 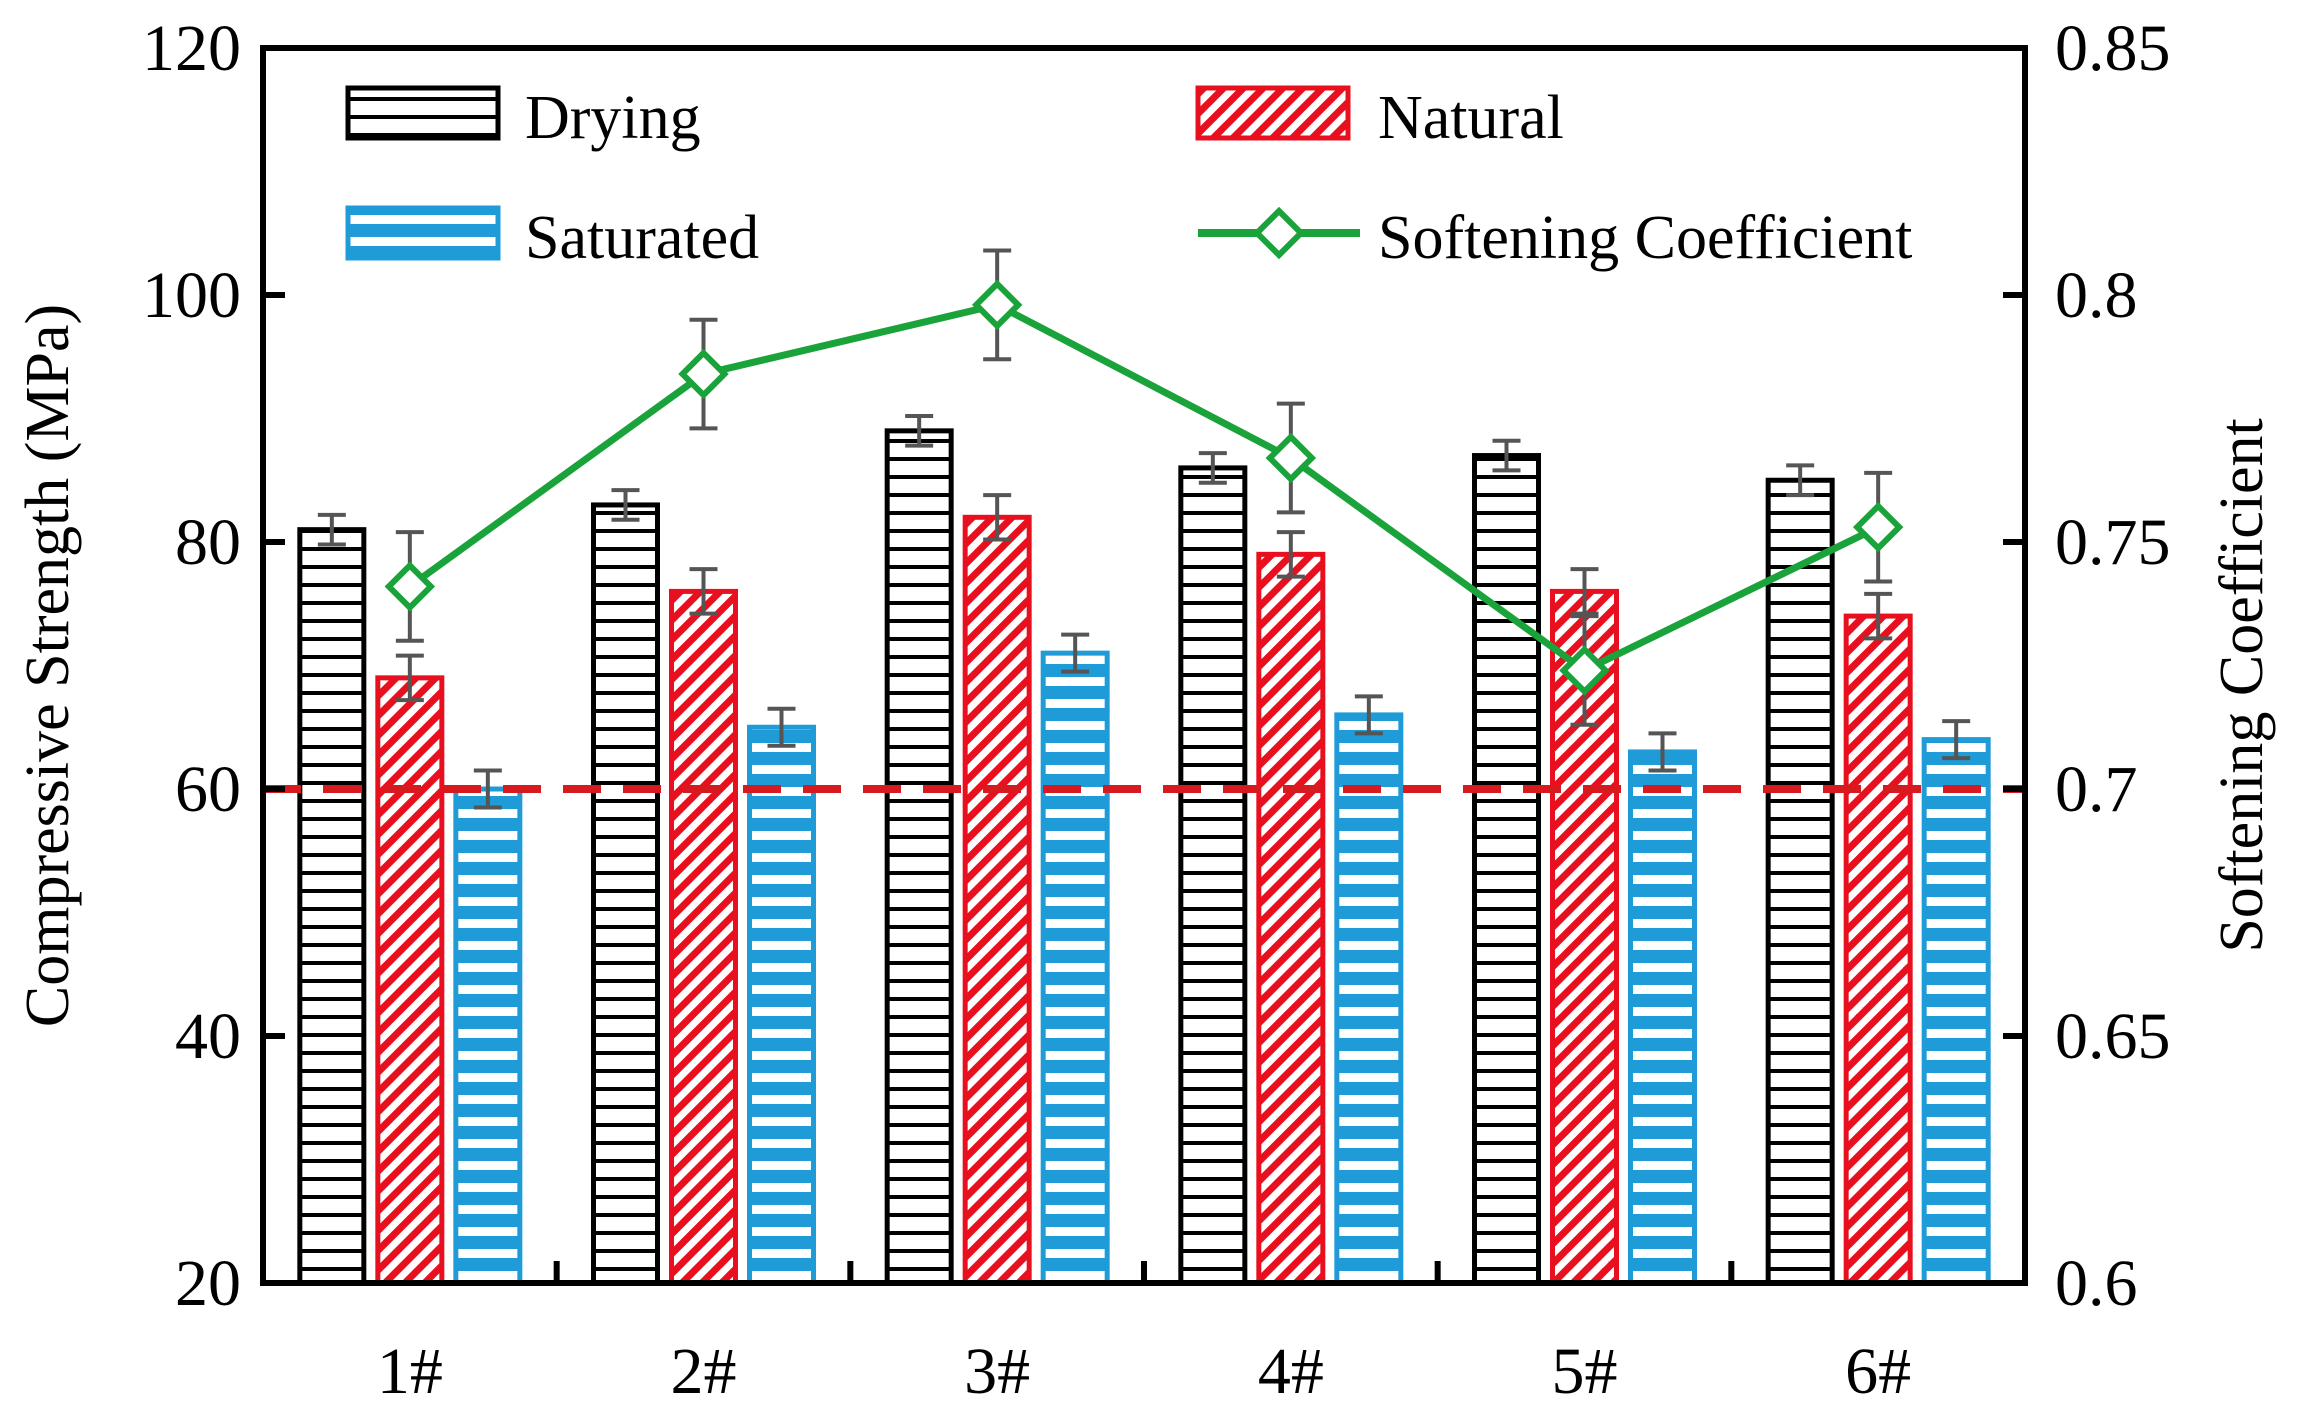 What do you see at coordinates (208, 789) in the screenshot?
I see `left-tick-label-60: 60` at bounding box center [208, 789].